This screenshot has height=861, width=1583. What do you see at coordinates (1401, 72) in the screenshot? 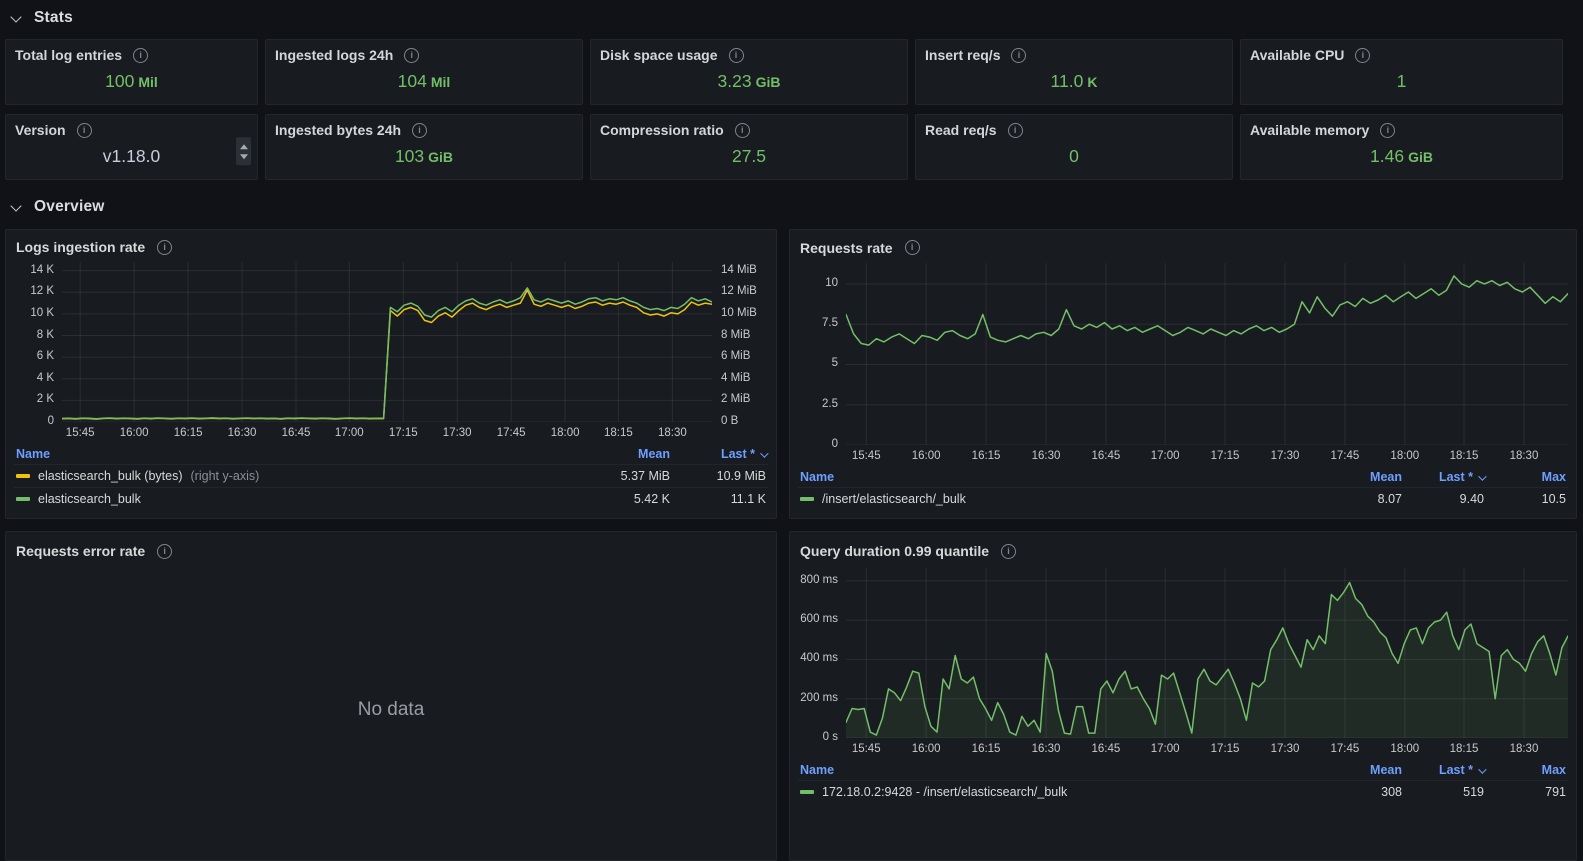
I see `stat-panel-available-cpu: Available CPU 1` at bounding box center [1401, 72].